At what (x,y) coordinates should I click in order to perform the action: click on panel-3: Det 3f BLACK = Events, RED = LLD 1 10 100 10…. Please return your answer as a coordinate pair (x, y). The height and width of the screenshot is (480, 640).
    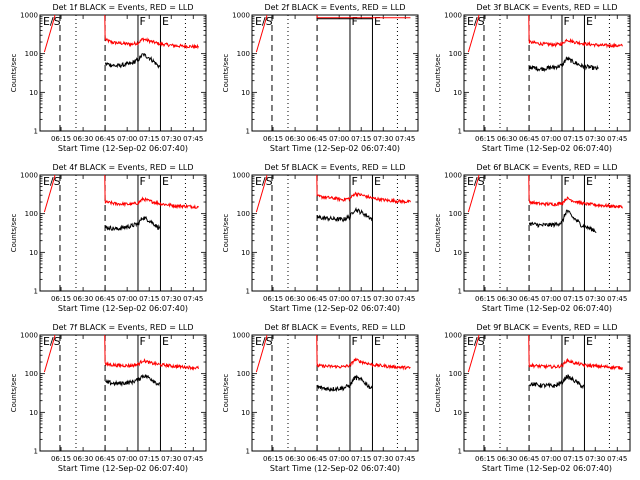
    Looking at the image, I should click on (532, 78).